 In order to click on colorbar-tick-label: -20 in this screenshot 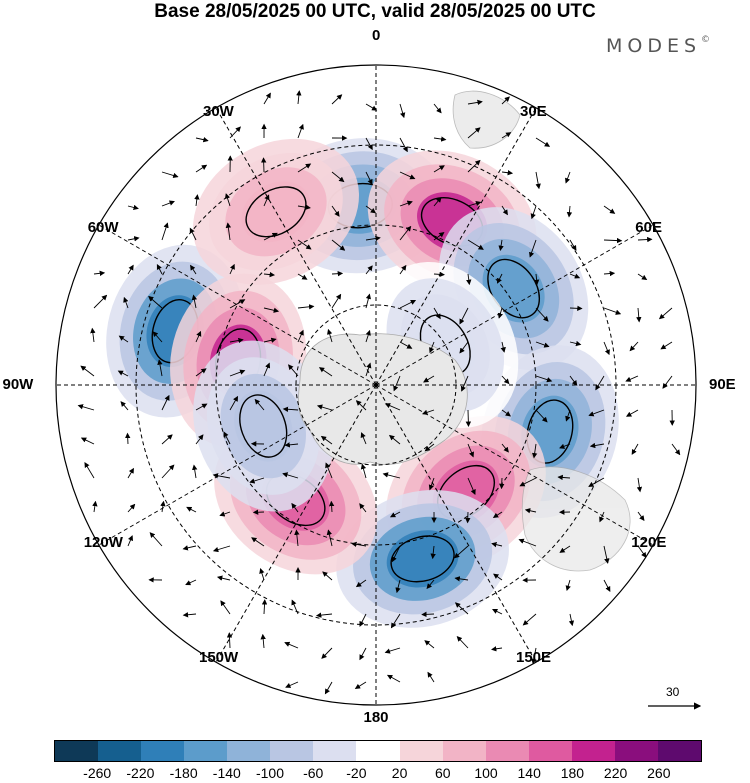, I will do `click(356, 773)`.